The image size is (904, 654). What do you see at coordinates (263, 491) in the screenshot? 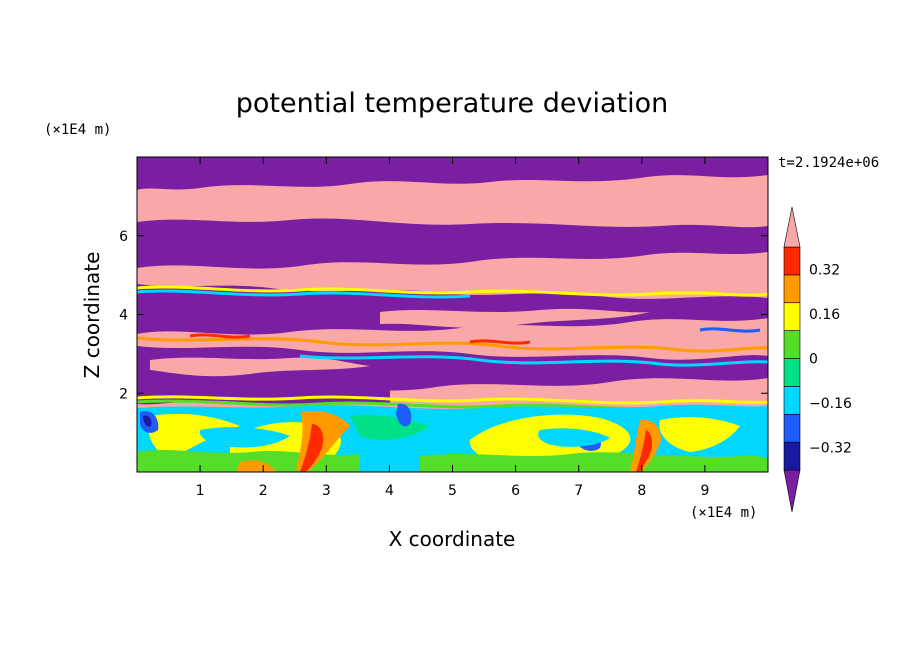
I see `x-tick-label: 2` at bounding box center [263, 491].